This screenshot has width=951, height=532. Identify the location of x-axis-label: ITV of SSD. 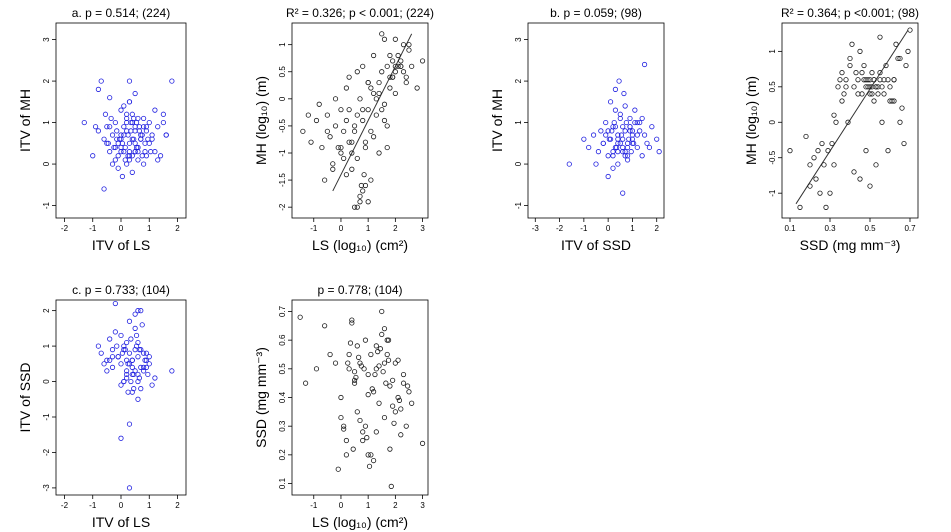
(596, 245).